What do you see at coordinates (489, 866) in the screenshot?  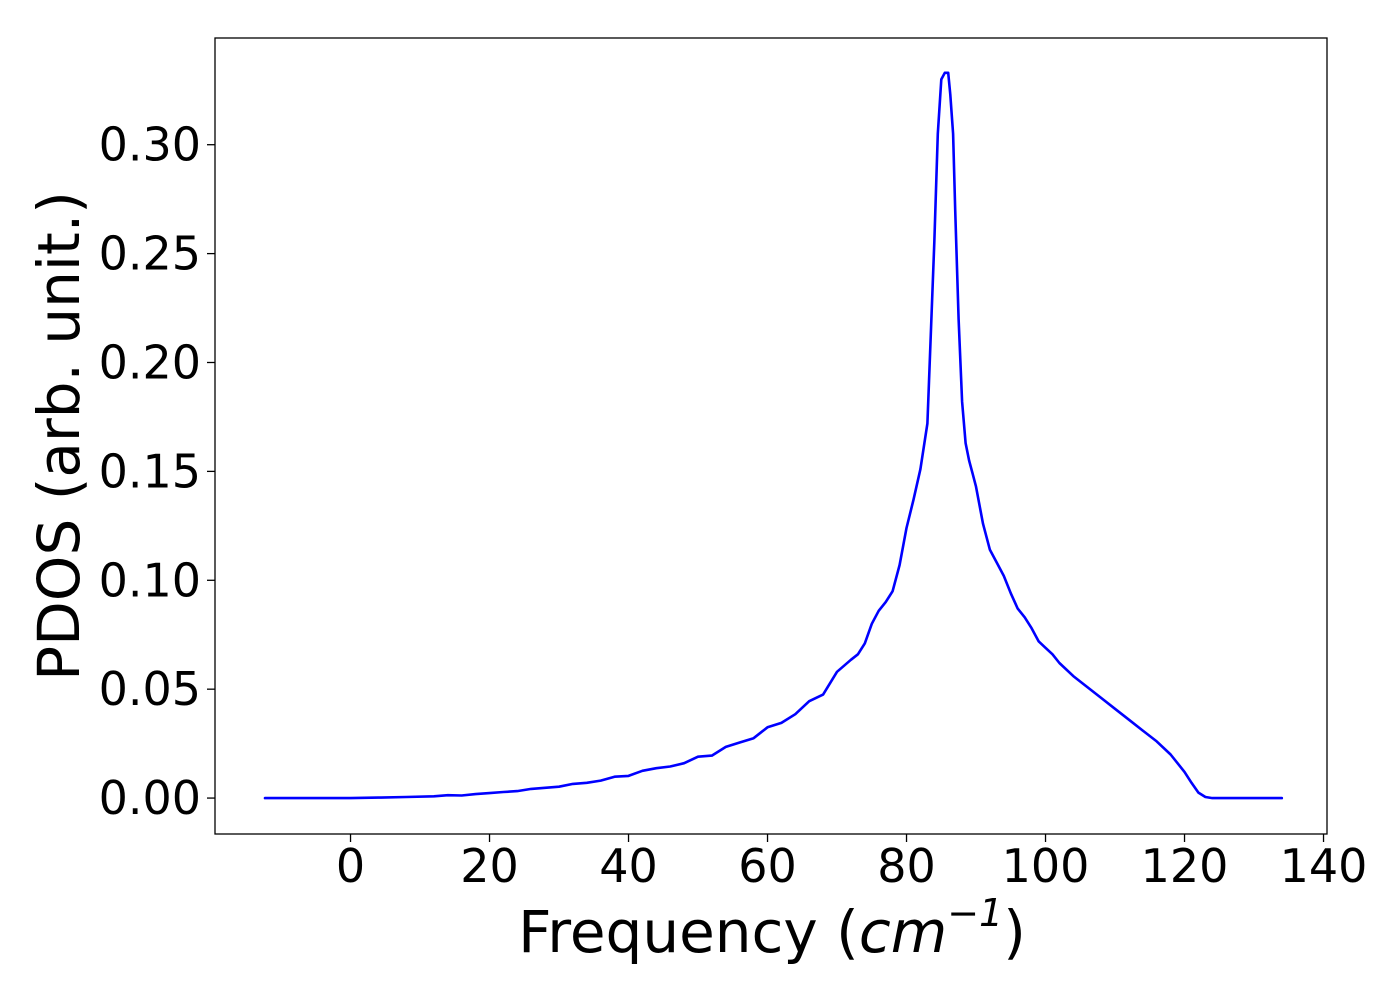 I see `x-tick-label: 20` at bounding box center [489, 866].